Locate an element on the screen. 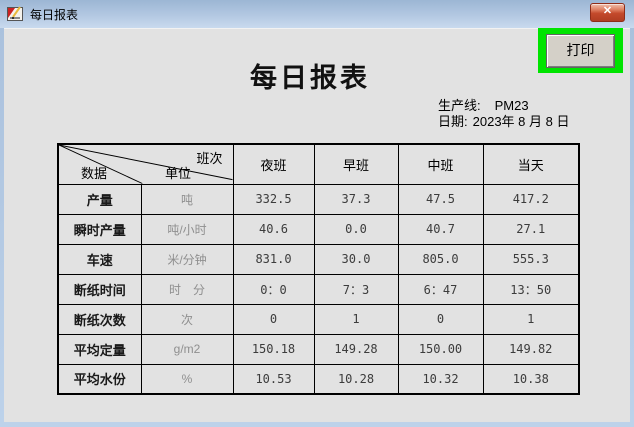 Image resolution: width=634 pixels, height=427 pixels. row-label: 平均定量 is located at coordinates (99, 349).